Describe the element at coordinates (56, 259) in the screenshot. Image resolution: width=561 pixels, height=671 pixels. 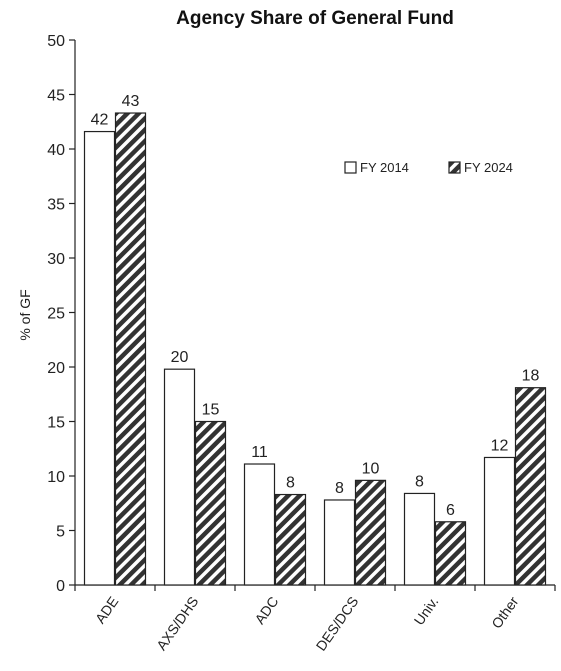
I see `y-tick-label: 30` at that location.